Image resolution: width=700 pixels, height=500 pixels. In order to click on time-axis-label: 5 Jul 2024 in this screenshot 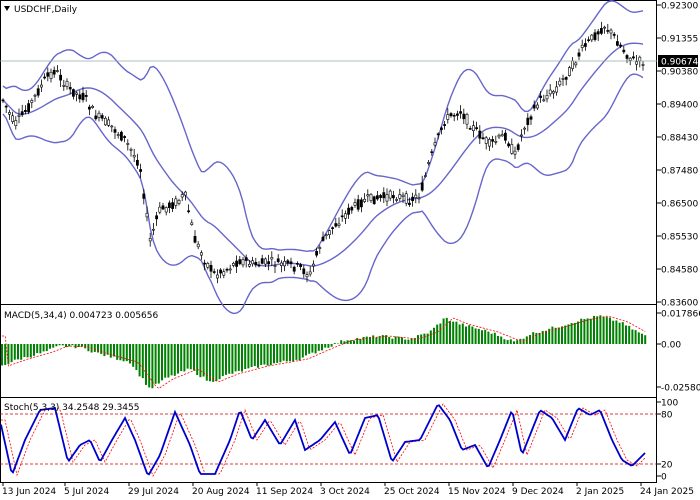, I will do `click(86, 492)`.